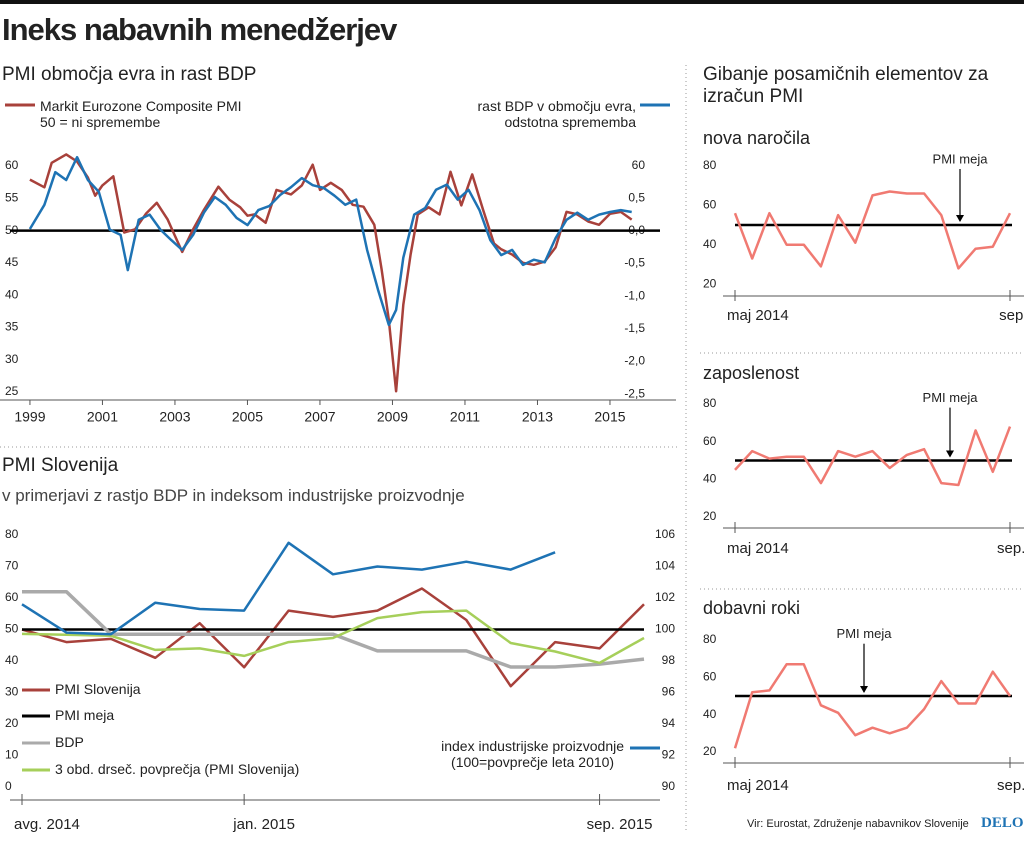 The width and height of the screenshot is (1024, 842). What do you see at coordinates (636, 197) in the screenshot?
I see `y2-tick-label: 0,5` at bounding box center [636, 197].